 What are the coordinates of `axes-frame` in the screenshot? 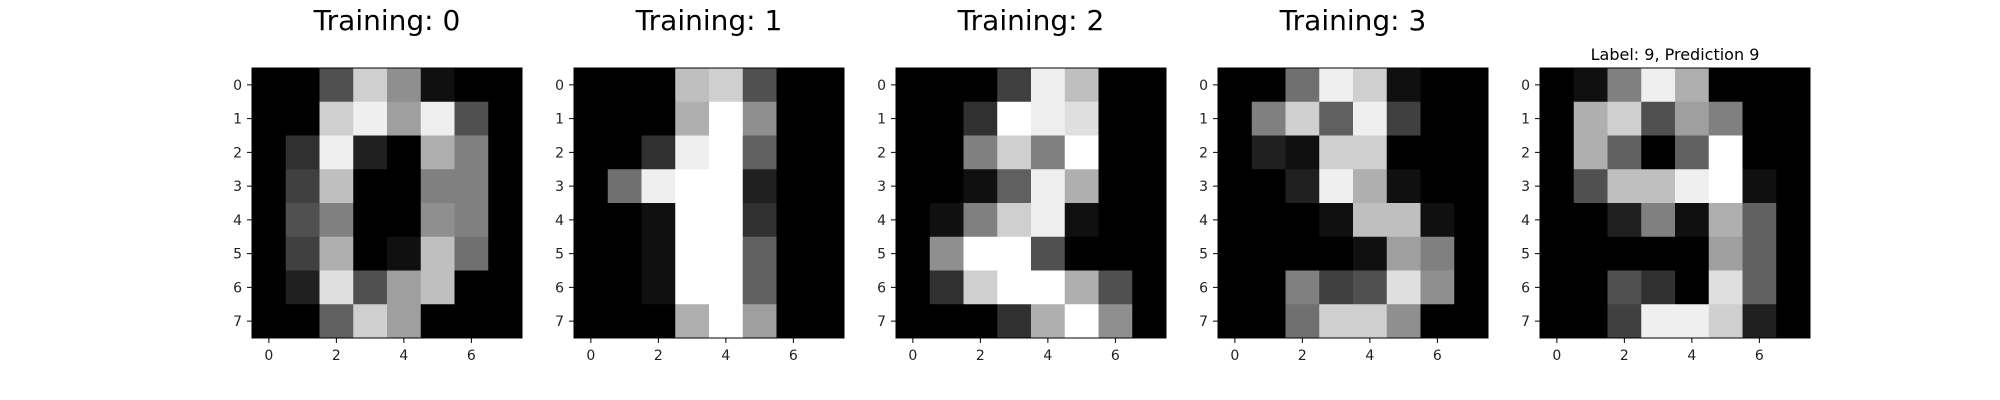 It's located at (1675, 203).